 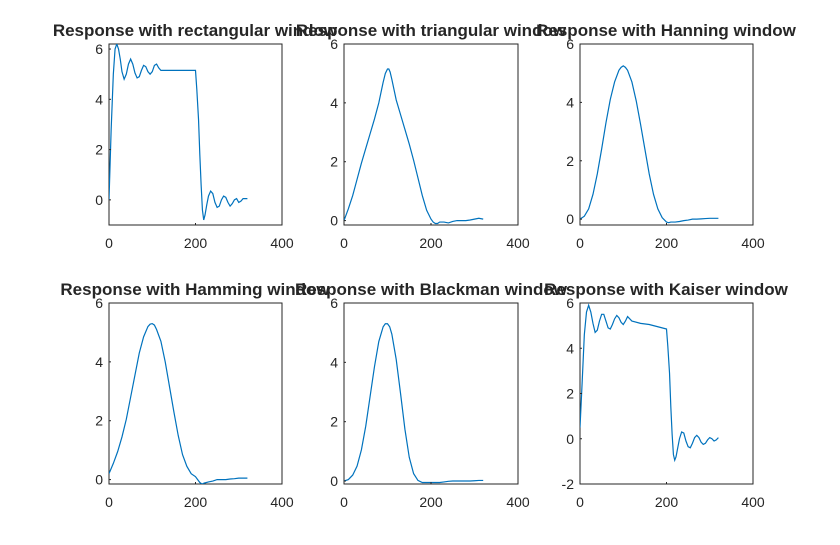 What do you see at coordinates (431, 289) in the screenshot?
I see `subplot-title: Response with Blackman window` at bounding box center [431, 289].